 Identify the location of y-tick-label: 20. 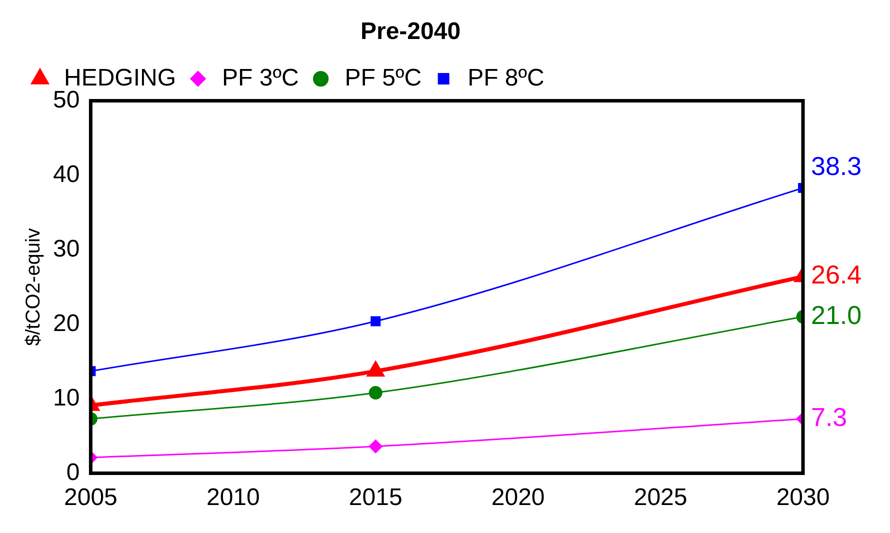
(66, 323).